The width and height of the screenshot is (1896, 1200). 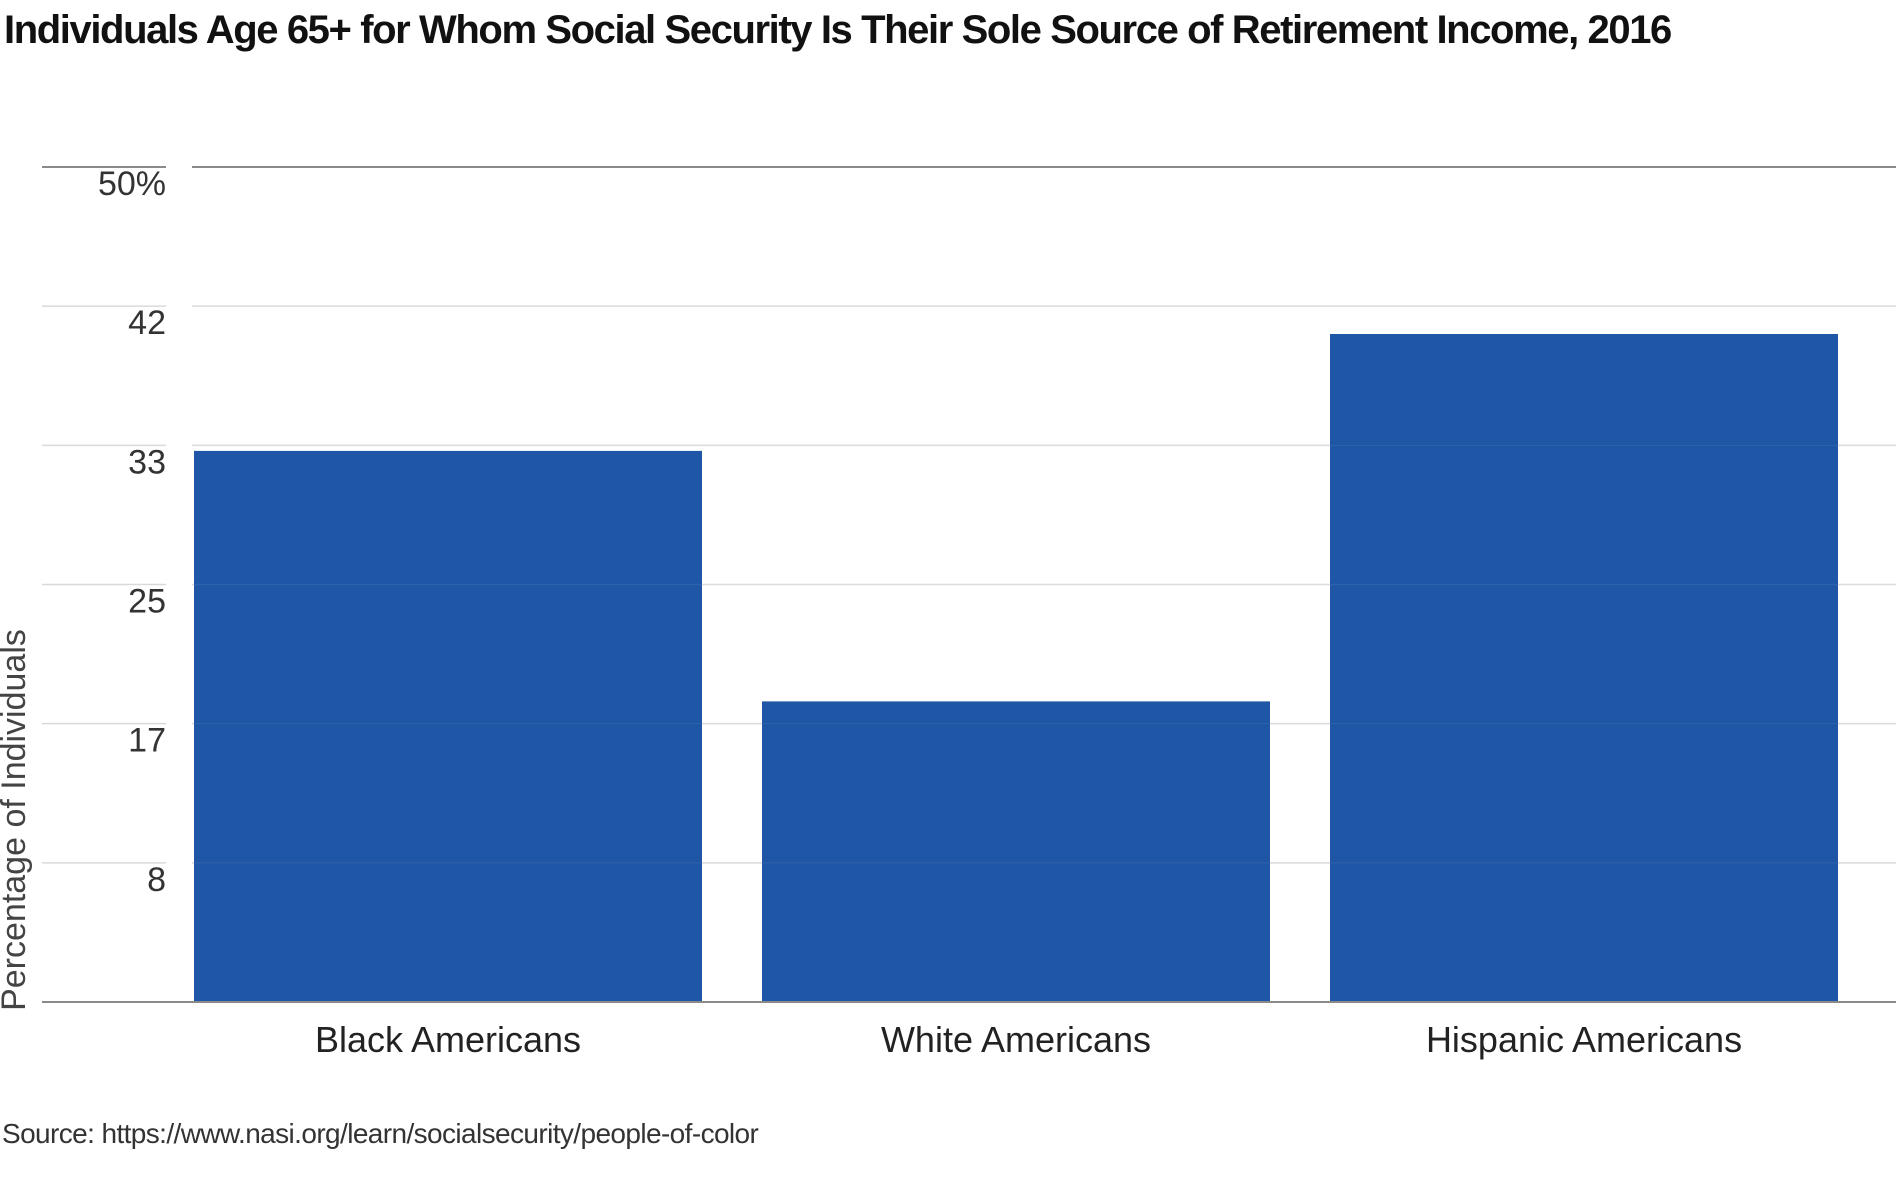 What do you see at coordinates (132, 532) in the screenshot?
I see `y-axis-ticks: 8 17 25 33 42 50%` at bounding box center [132, 532].